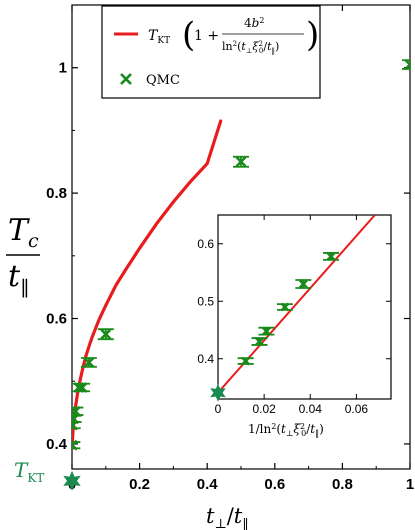 This screenshot has width=415, height=530. I want to click on legend-qmc-x-stroke-b, so click(126, 79).